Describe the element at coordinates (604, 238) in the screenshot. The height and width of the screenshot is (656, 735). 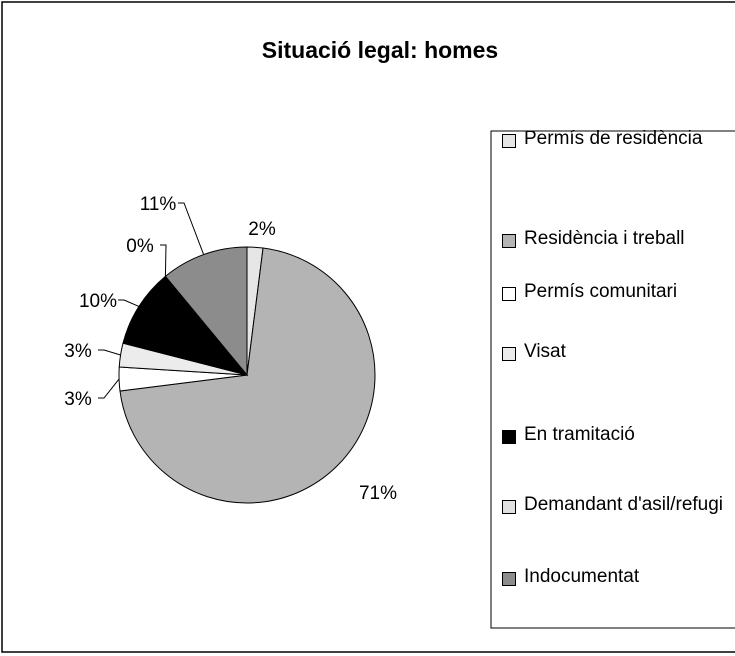
I see `legend-label: Residència i treball` at that location.